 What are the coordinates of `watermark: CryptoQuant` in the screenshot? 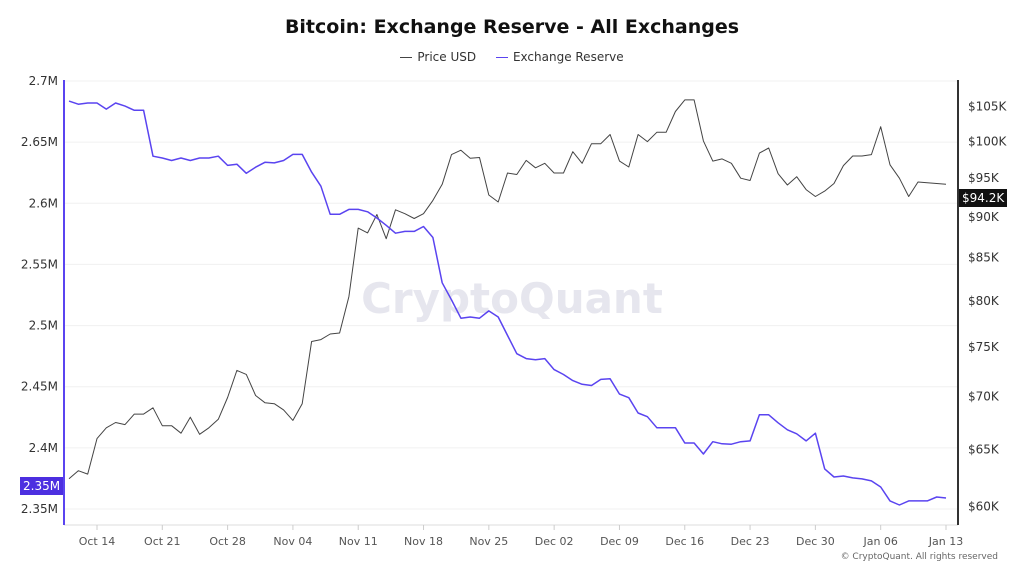 It's located at (512, 298).